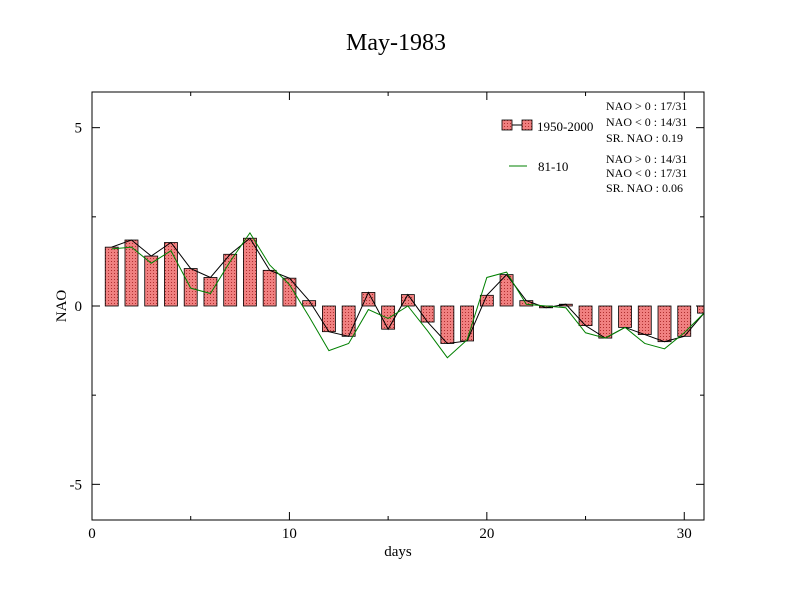  I want to click on x-tick-label: 10, so click(289, 534).